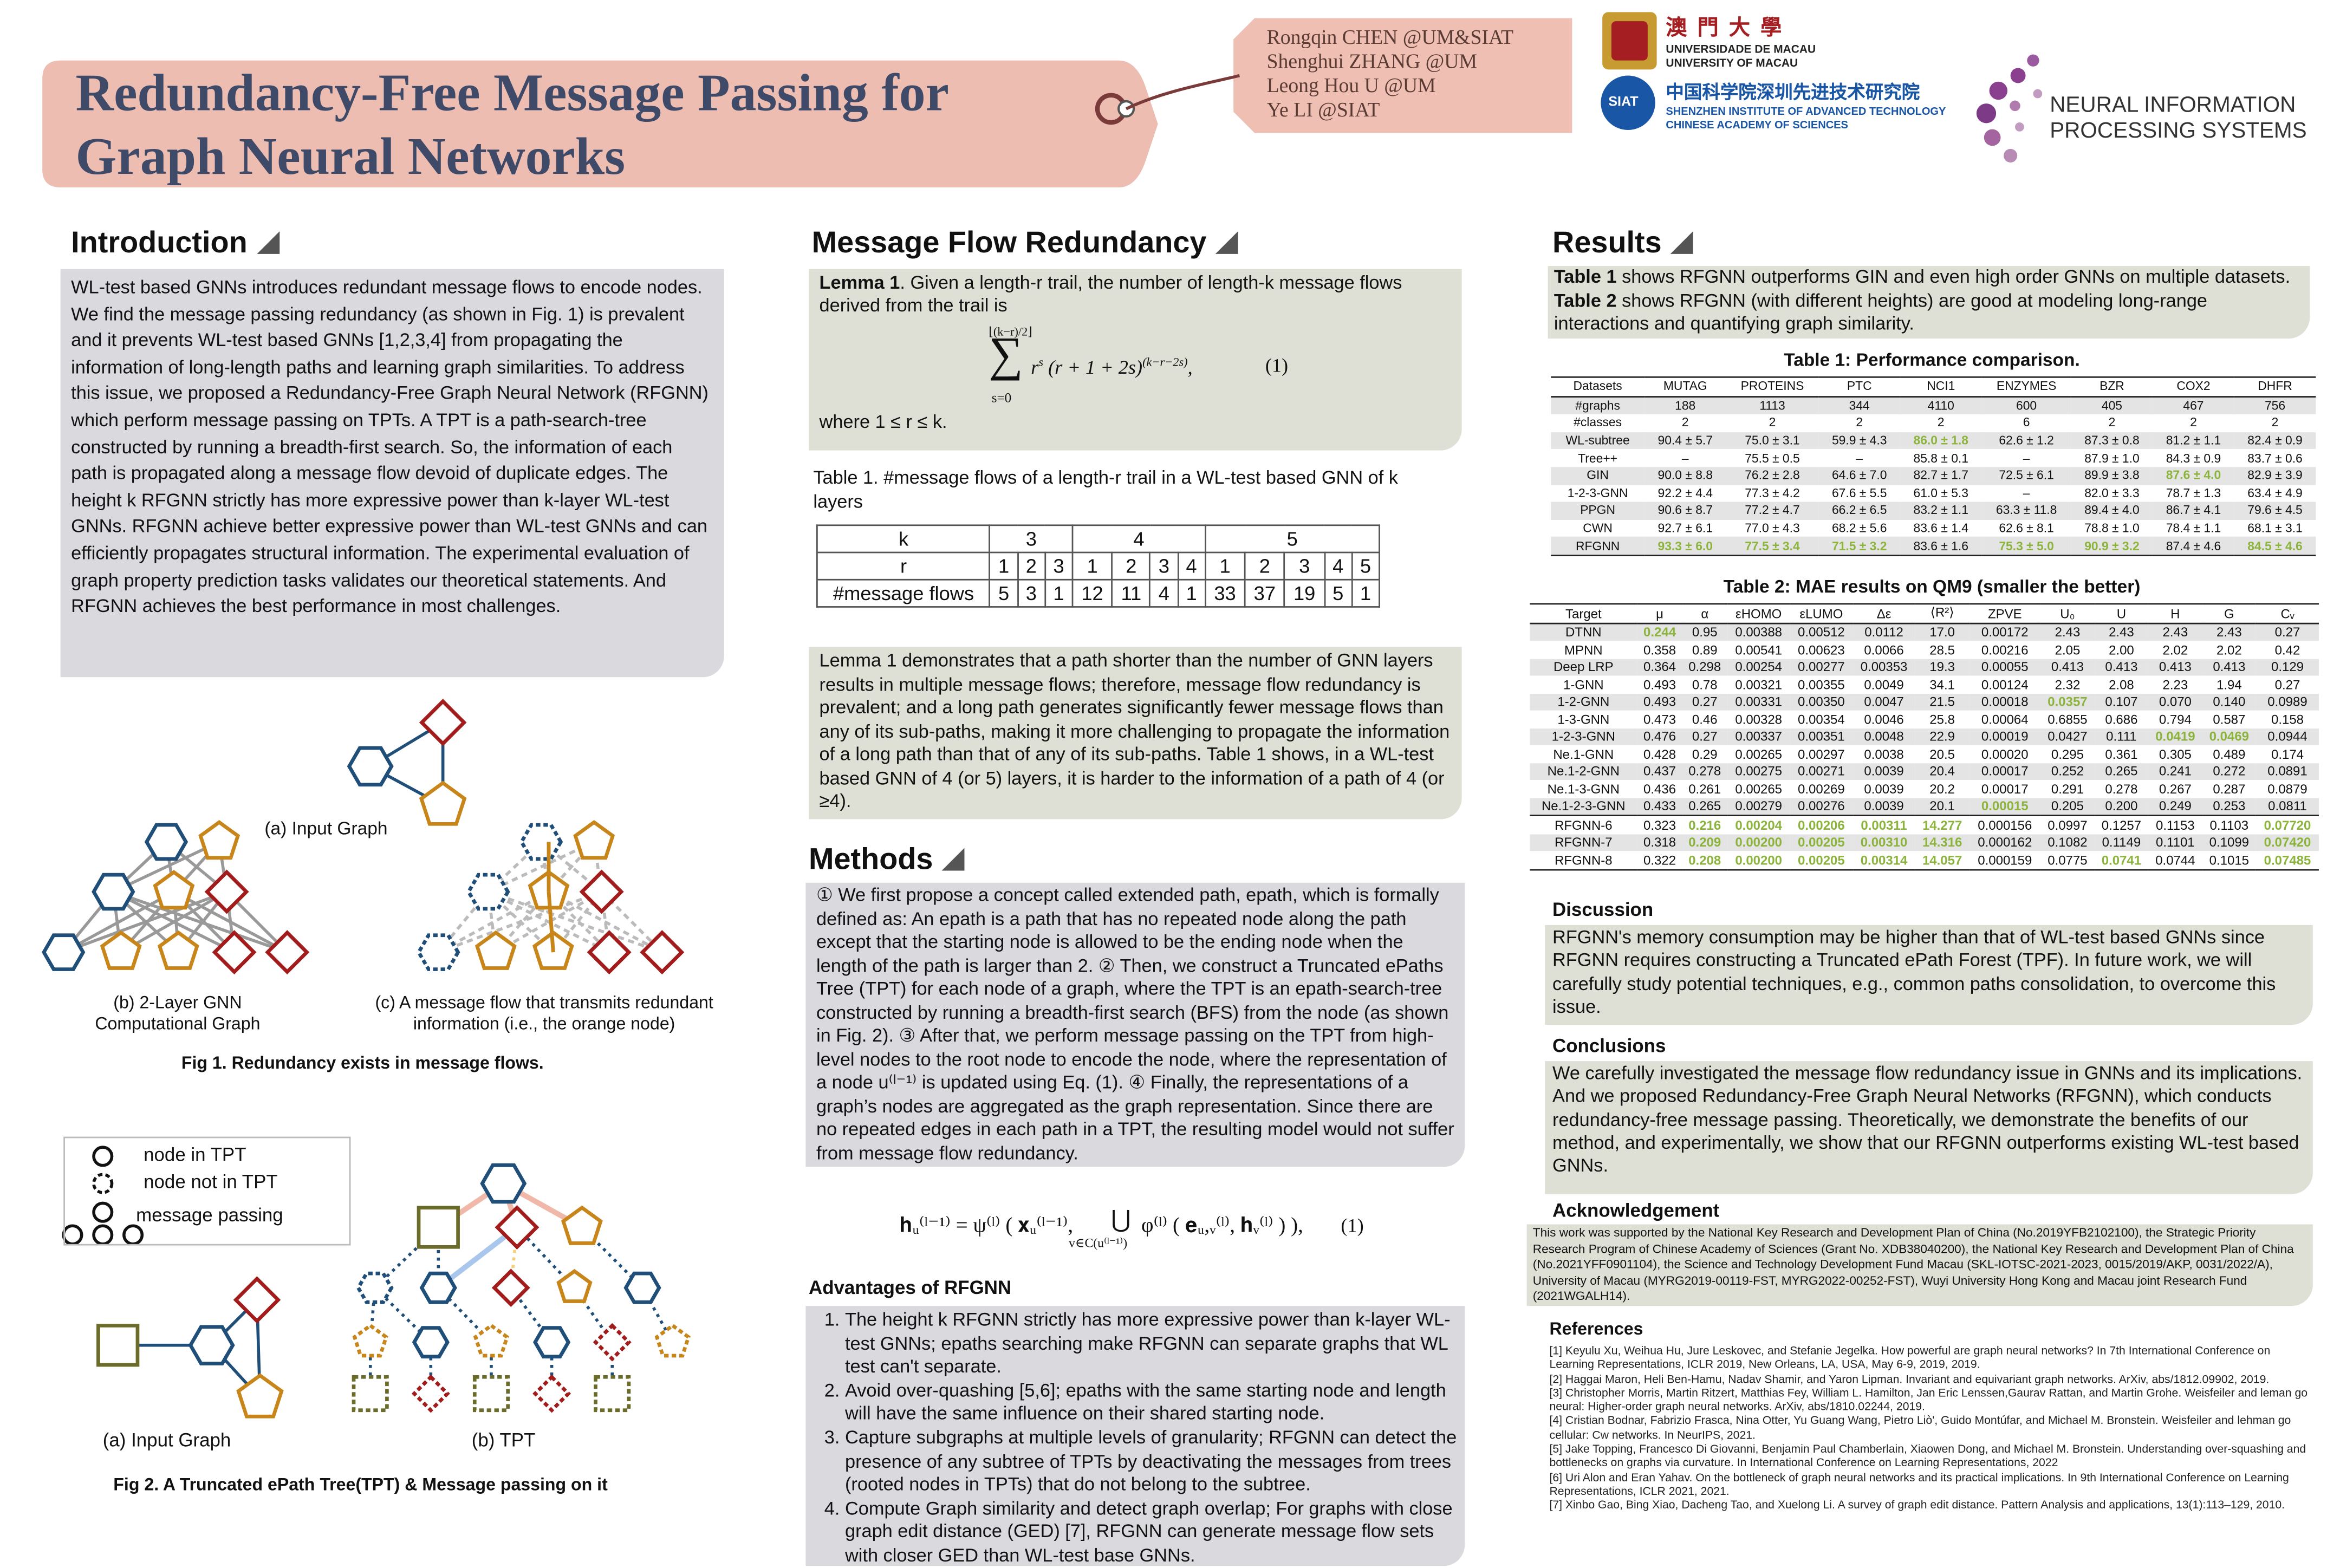  Describe the element at coordinates (2175, 843) in the screenshot. I see `table-cell: 0.1101` at that location.